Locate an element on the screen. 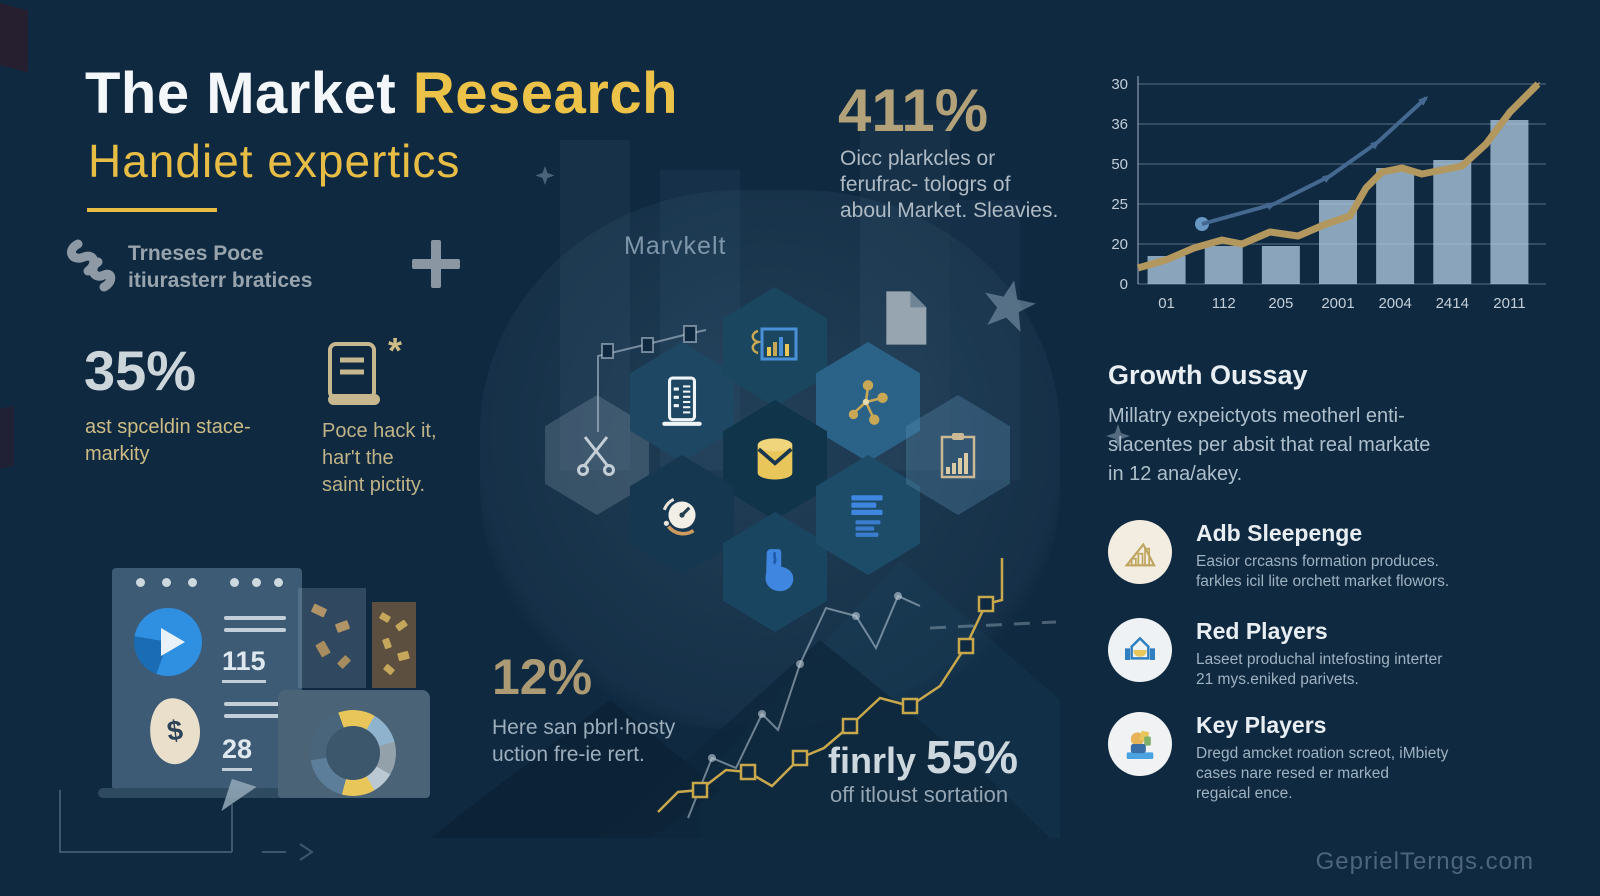  donut-chart is located at coordinates (353, 753).